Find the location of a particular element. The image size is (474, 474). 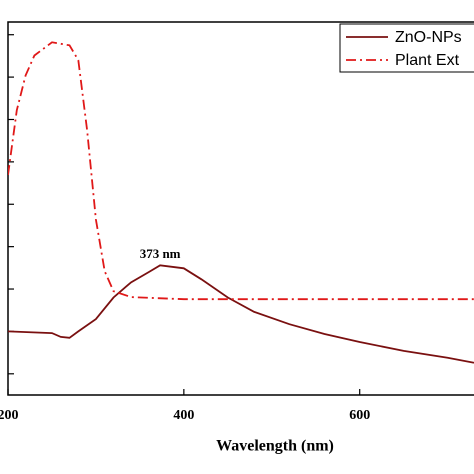

x-tick-label: 600 is located at coordinates (359, 415).